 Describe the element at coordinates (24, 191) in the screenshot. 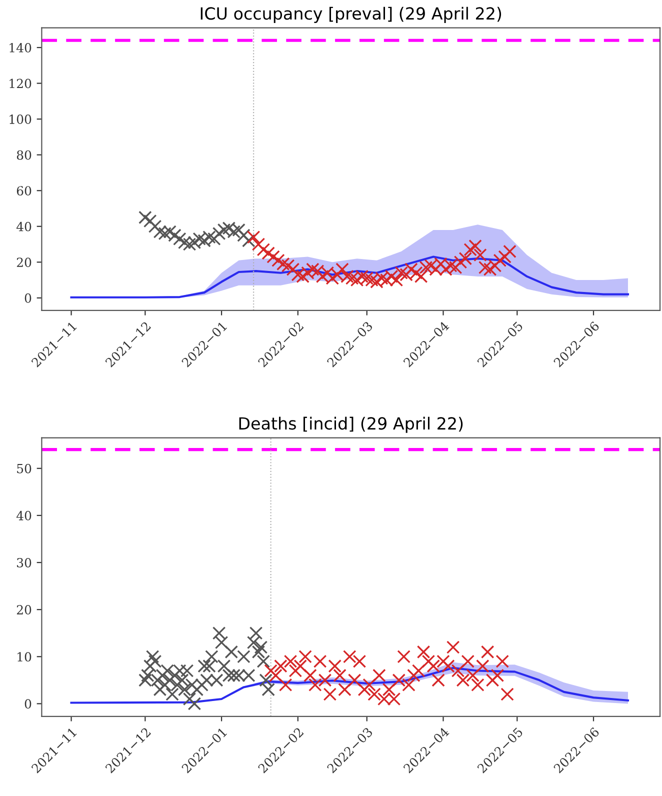

I see `y-tick-label: 60` at that location.